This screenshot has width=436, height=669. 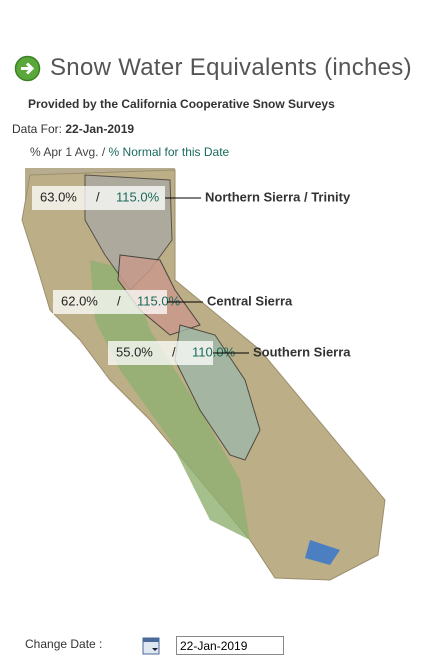 I want to click on data-for-label: Data For:, so click(x=37, y=129).